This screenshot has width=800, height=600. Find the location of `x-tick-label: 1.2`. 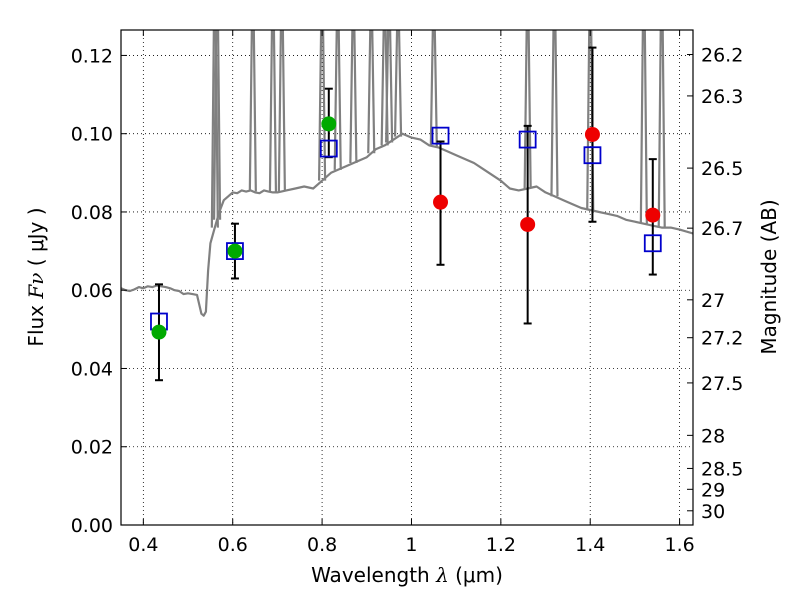

x-tick-label: 1.2 is located at coordinates (501, 545).